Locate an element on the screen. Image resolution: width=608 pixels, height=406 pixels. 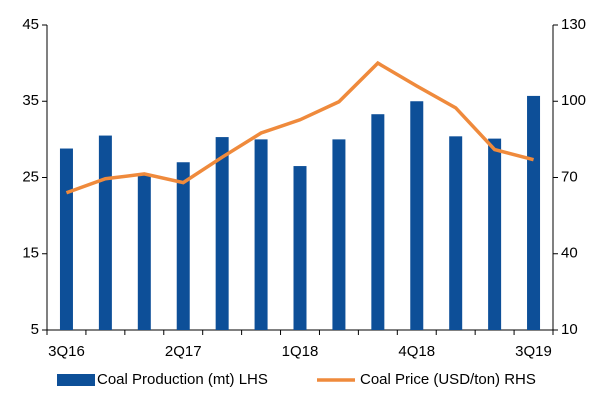
y2-tick-label: 10 is located at coordinates (569, 329).